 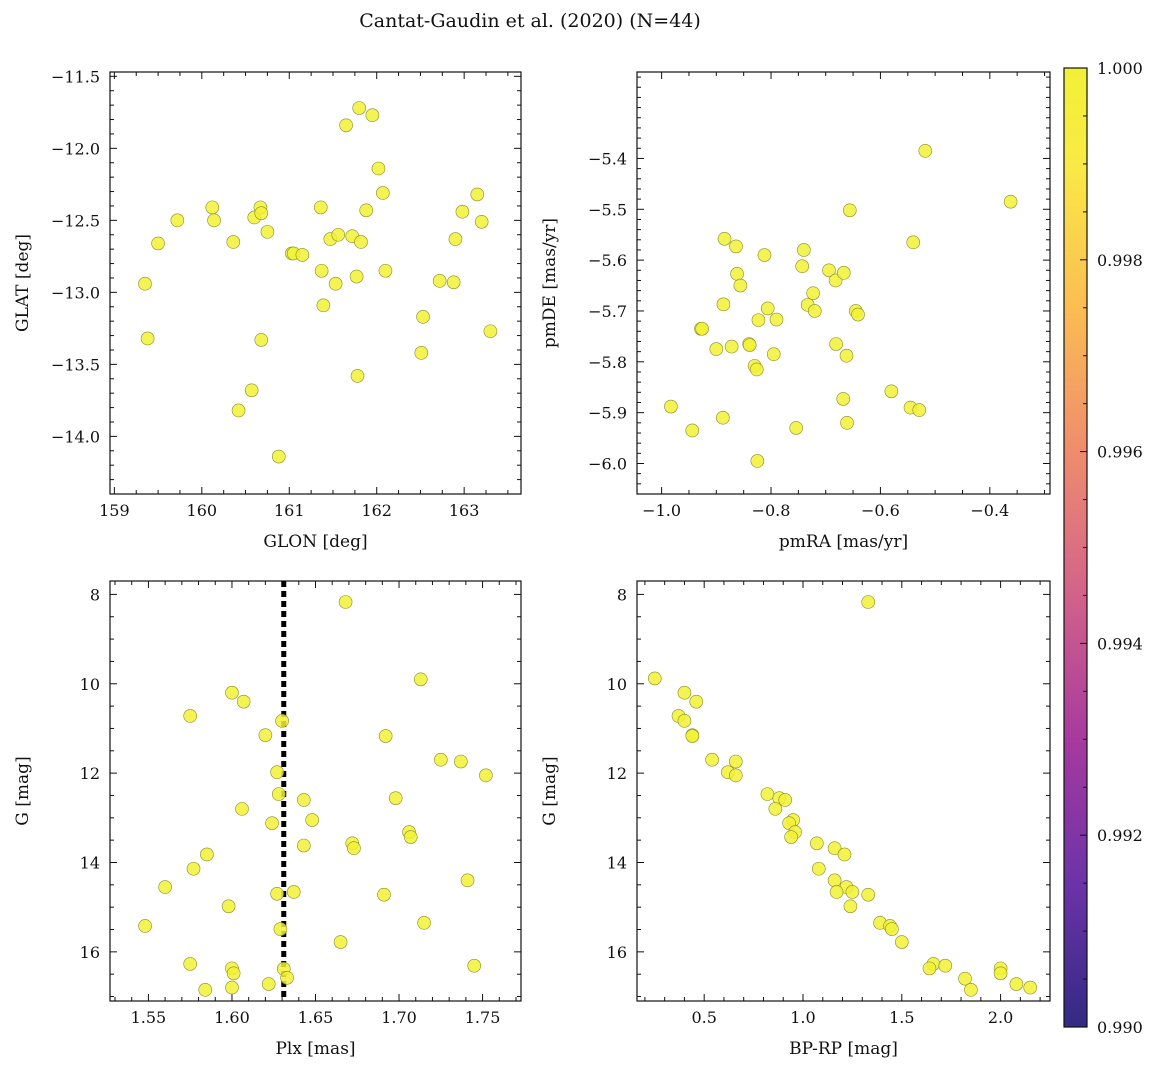 I want to click on x-tick-label: 163, so click(x=464, y=510).